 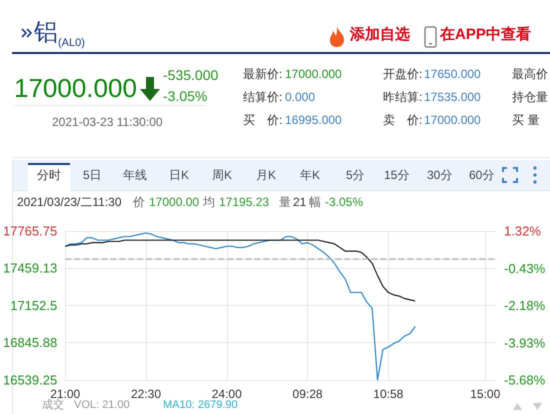 I want to click on text: 昨结算:, so click(x=402, y=97).